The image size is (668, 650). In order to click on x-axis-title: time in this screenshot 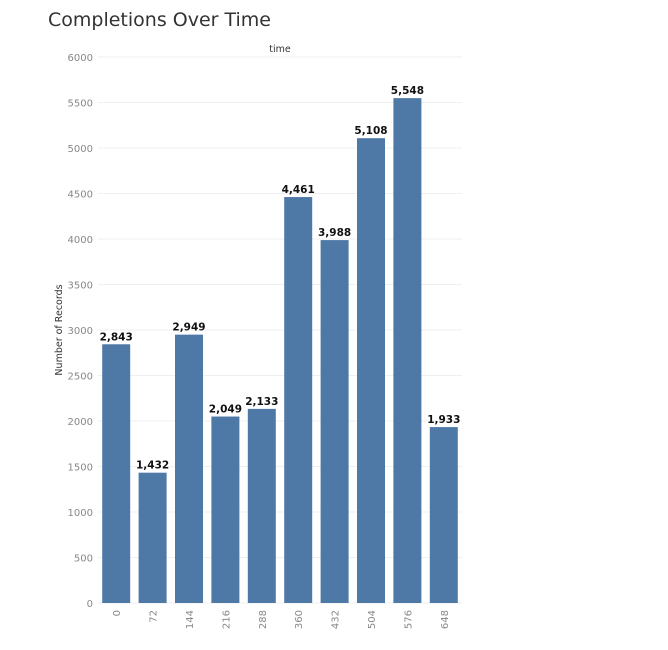, I will do `click(280, 49)`.